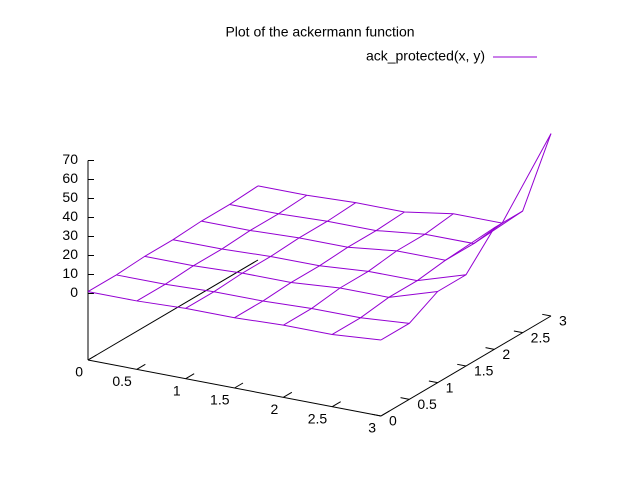 This screenshot has height=480, width=640. Describe the element at coordinates (563, 321) in the screenshot. I see `y-tick-label: 3` at that location.